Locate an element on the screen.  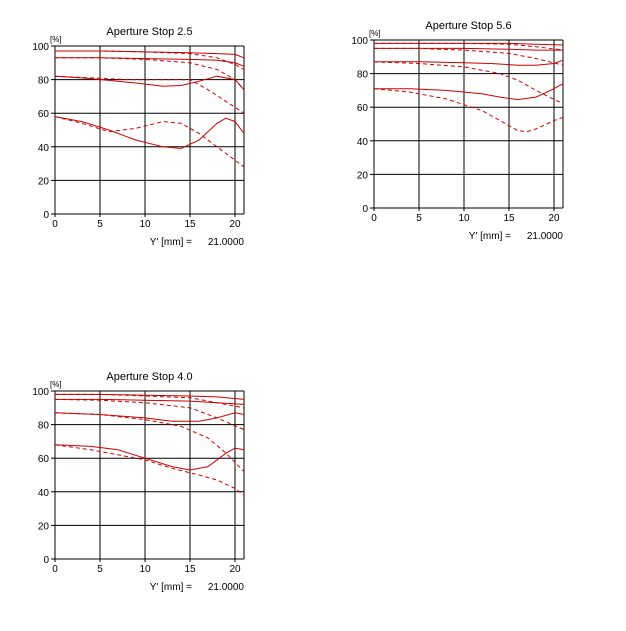
chart-title: Aperture Stop 4.0 is located at coordinates (149, 377).